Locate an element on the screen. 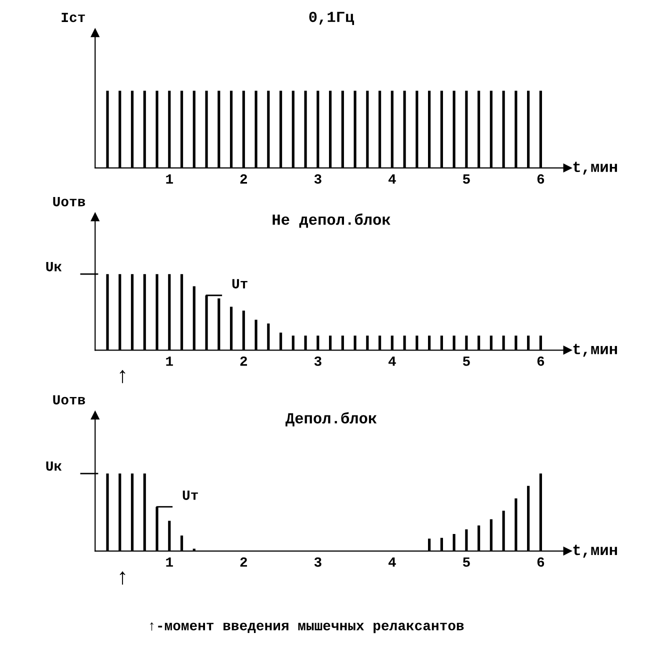  chart-title: Депол.блок is located at coordinates (331, 419).